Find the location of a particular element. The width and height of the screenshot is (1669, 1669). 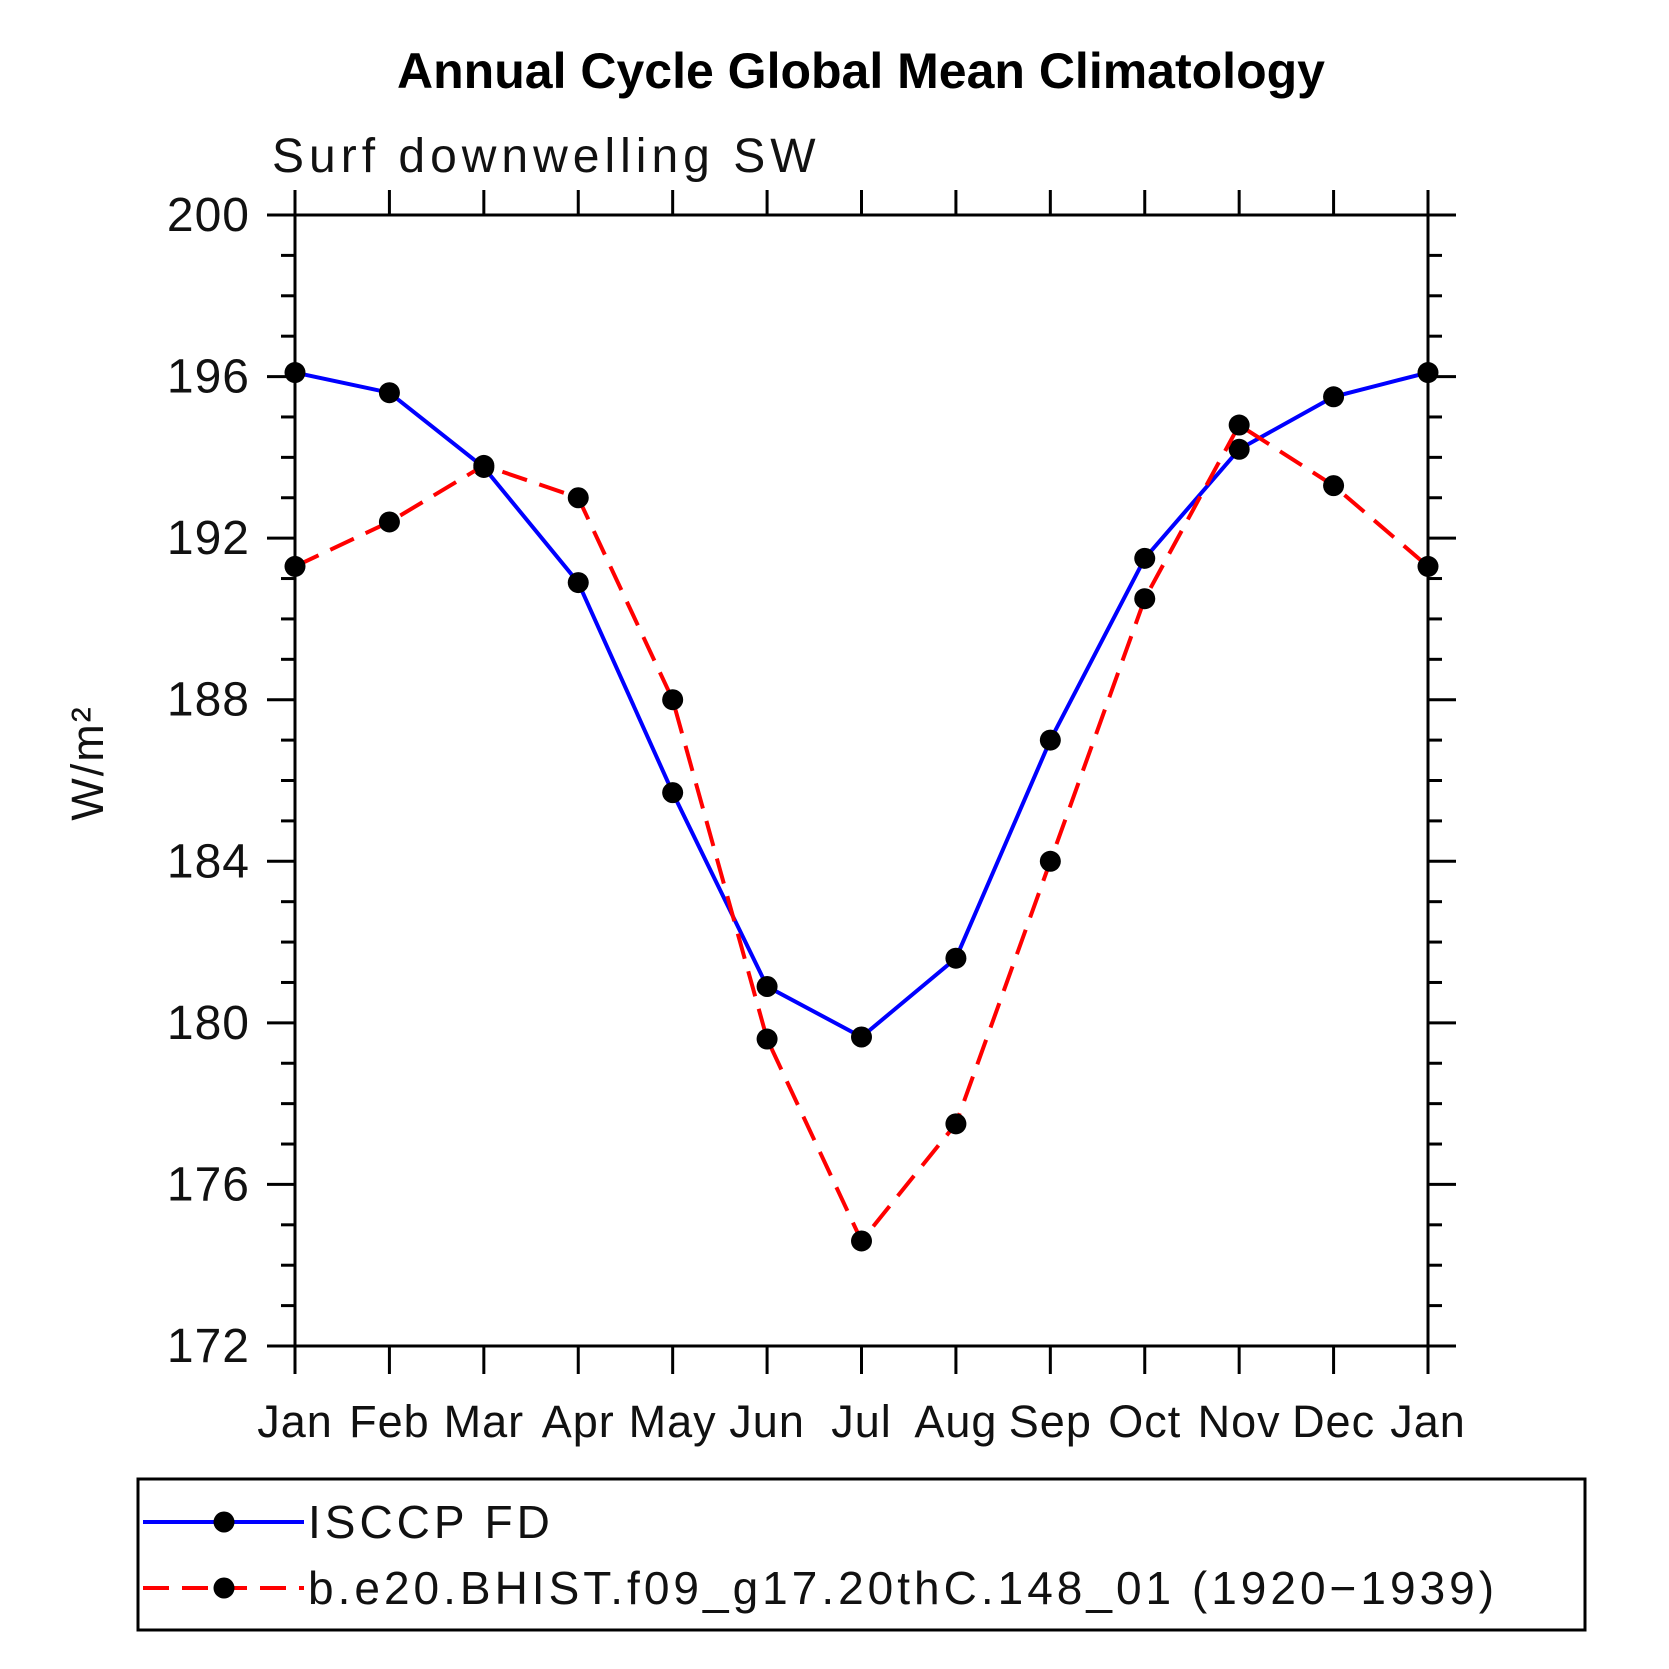

x-tick-label: Apr is located at coordinates (578, 1421).